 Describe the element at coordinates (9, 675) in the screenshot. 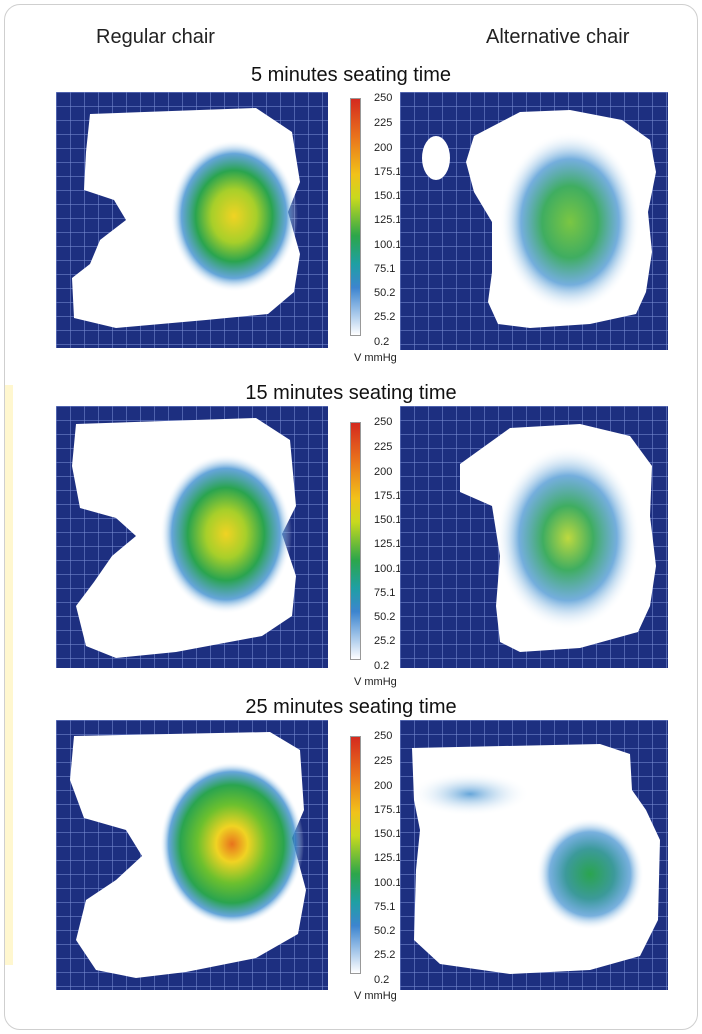

I see `side-accent` at that location.